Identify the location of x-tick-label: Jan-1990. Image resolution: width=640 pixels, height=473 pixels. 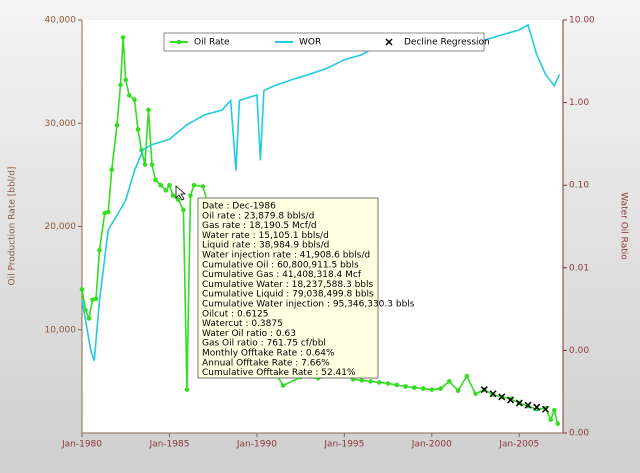
(256, 445).